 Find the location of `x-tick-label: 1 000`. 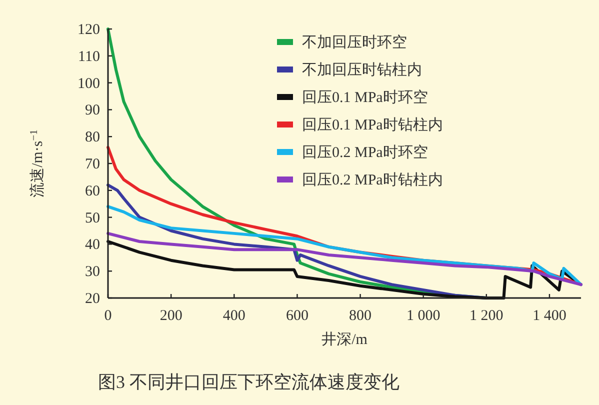

x-tick-label: 1 000 is located at coordinates (423, 316).